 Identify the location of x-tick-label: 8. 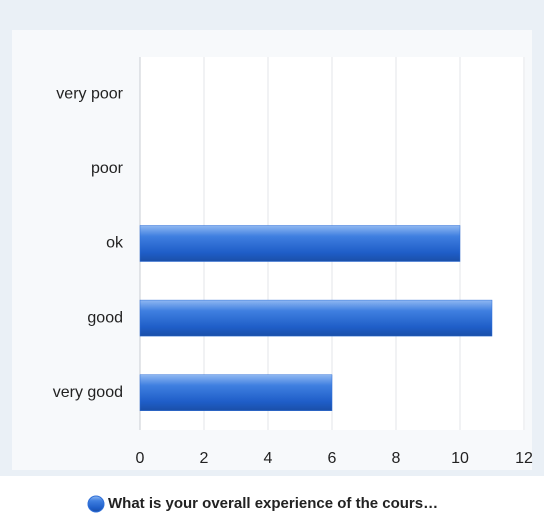
(396, 458).